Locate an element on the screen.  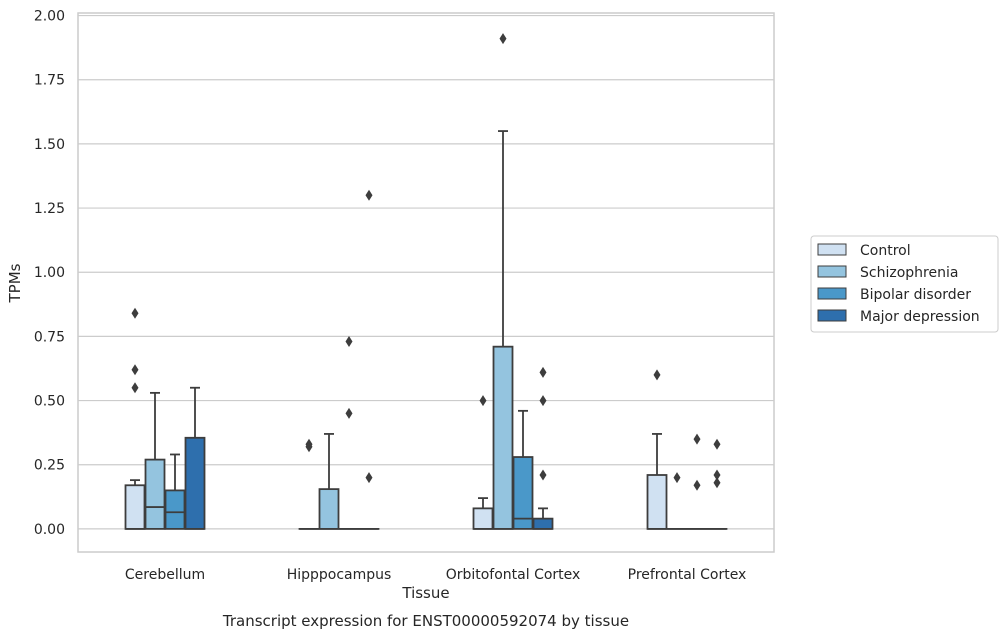
y-tick-label: 0.25 is located at coordinates (49, 466).